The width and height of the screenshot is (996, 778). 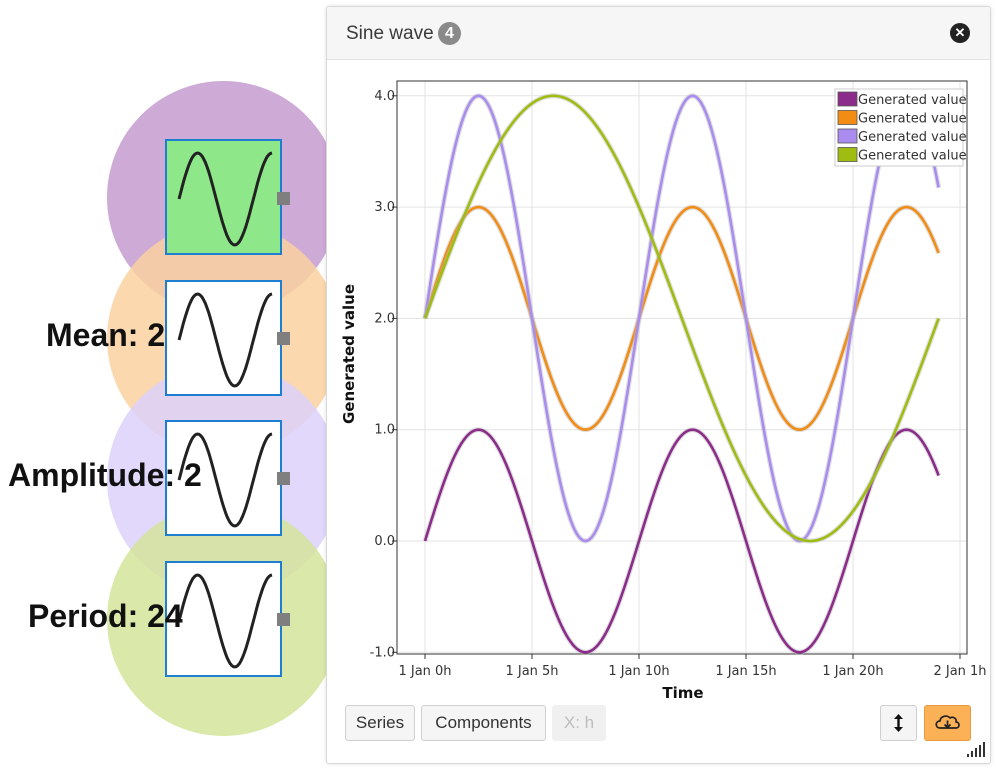 I want to click on cloud-download-icon, so click(x=947, y=722).